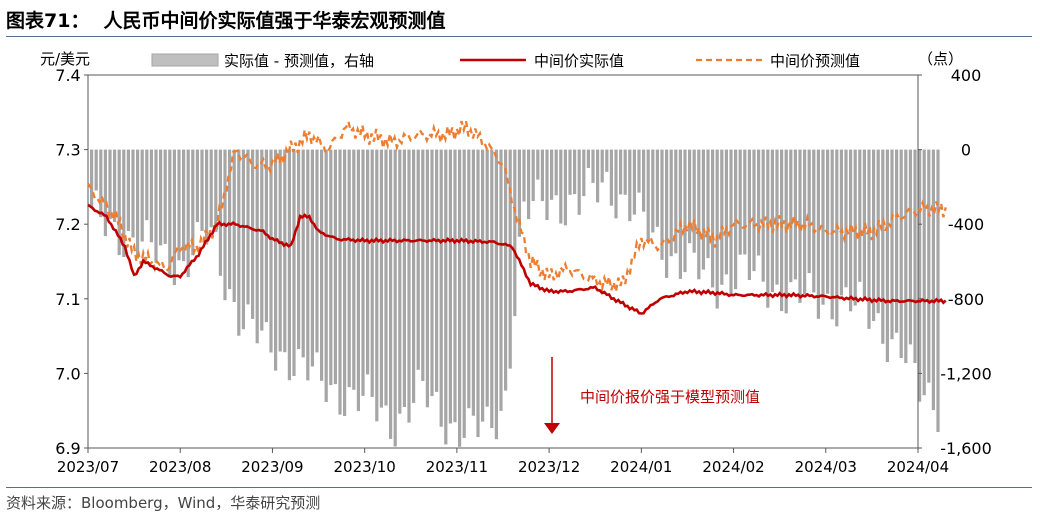  What do you see at coordinates (67, 299) in the screenshot?
I see `left-tick-label: 7.1` at bounding box center [67, 299].